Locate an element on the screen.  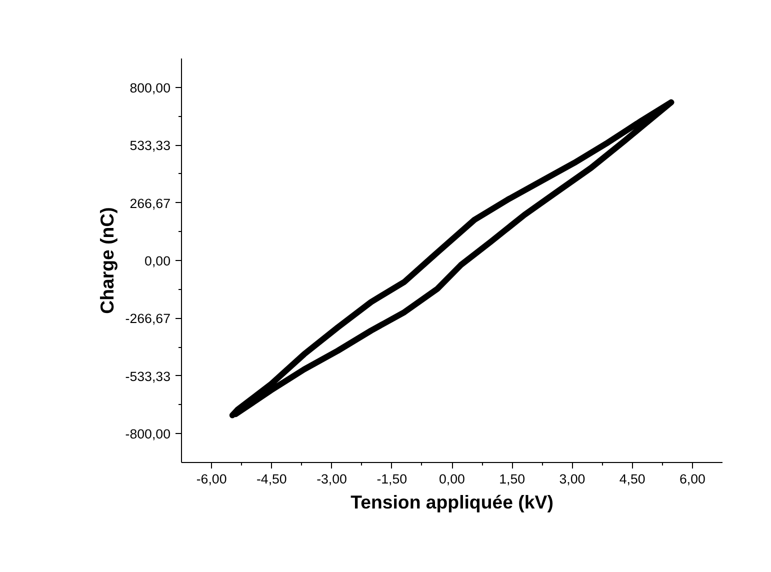
y-tick-label: 266,67 is located at coordinates (150, 203).